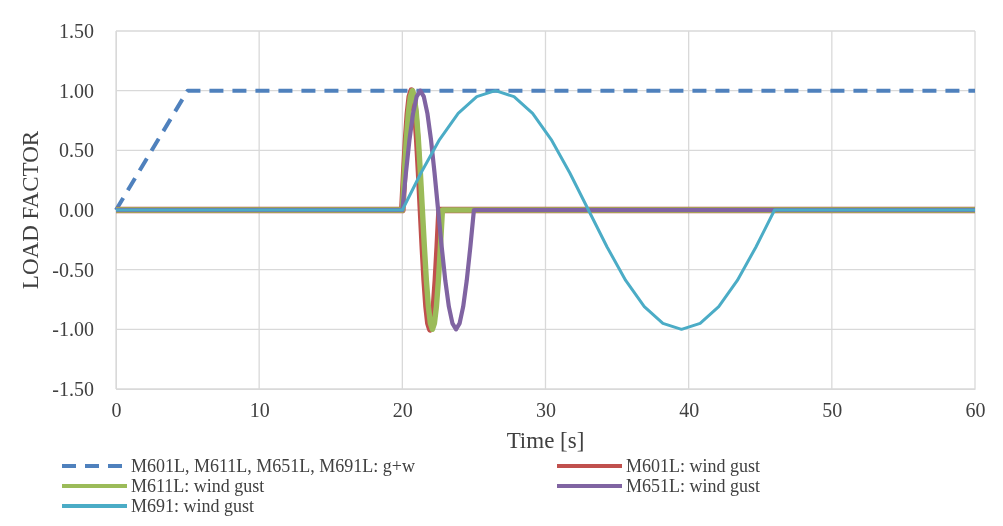 Image resolution: width=1003 pixels, height=526 pixels. What do you see at coordinates (76, 150) in the screenshot?
I see `y-tick-label: 0.50` at bounding box center [76, 150].